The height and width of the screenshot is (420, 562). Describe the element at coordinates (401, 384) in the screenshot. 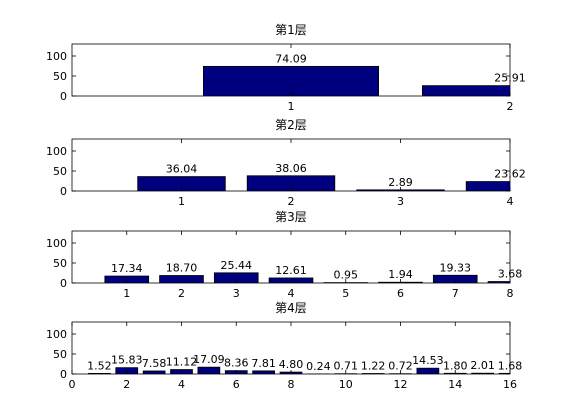

I see `x-tick-label: 12` at that location.